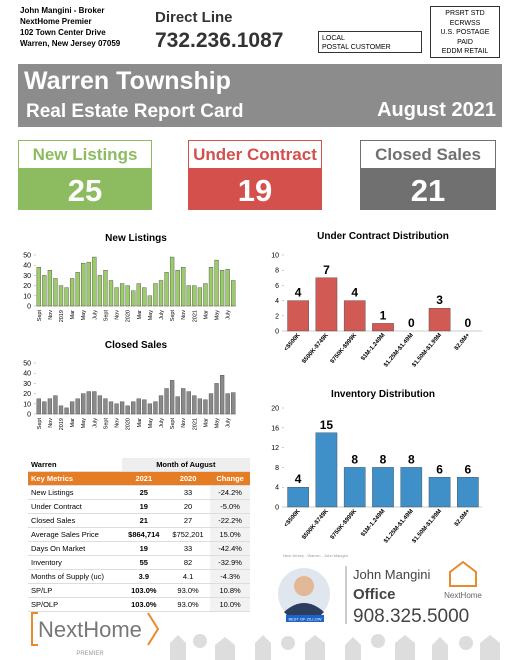 The image size is (510, 660). I want to click on table-row: Warren Month of August, so click(139, 465).